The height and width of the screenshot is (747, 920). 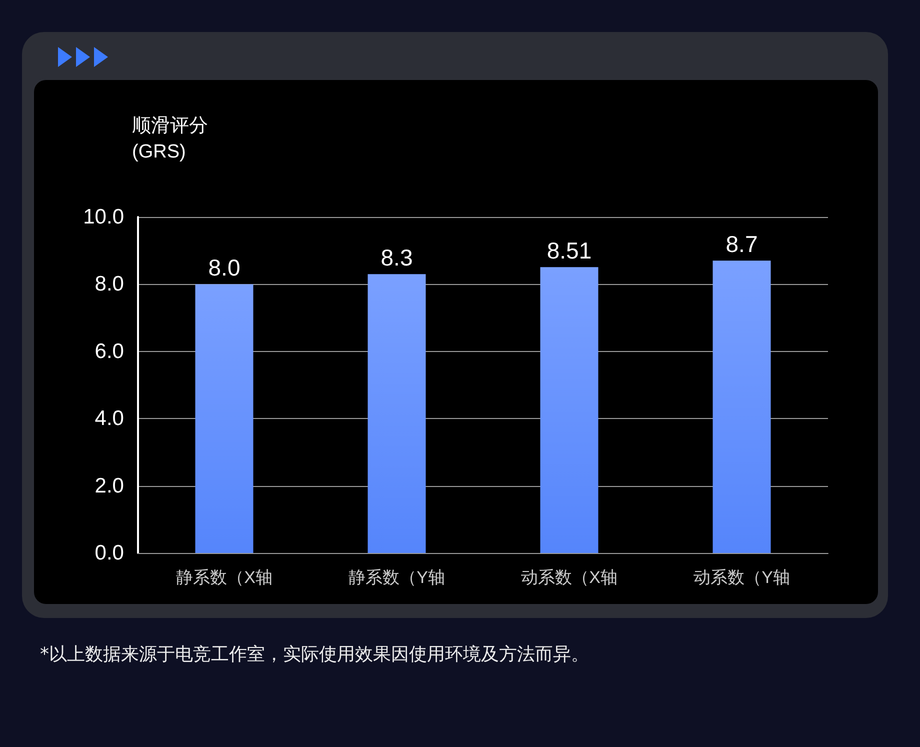 What do you see at coordinates (396, 257) in the screenshot?
I see `data-label: 8.3` at bounding box center [396, 257].